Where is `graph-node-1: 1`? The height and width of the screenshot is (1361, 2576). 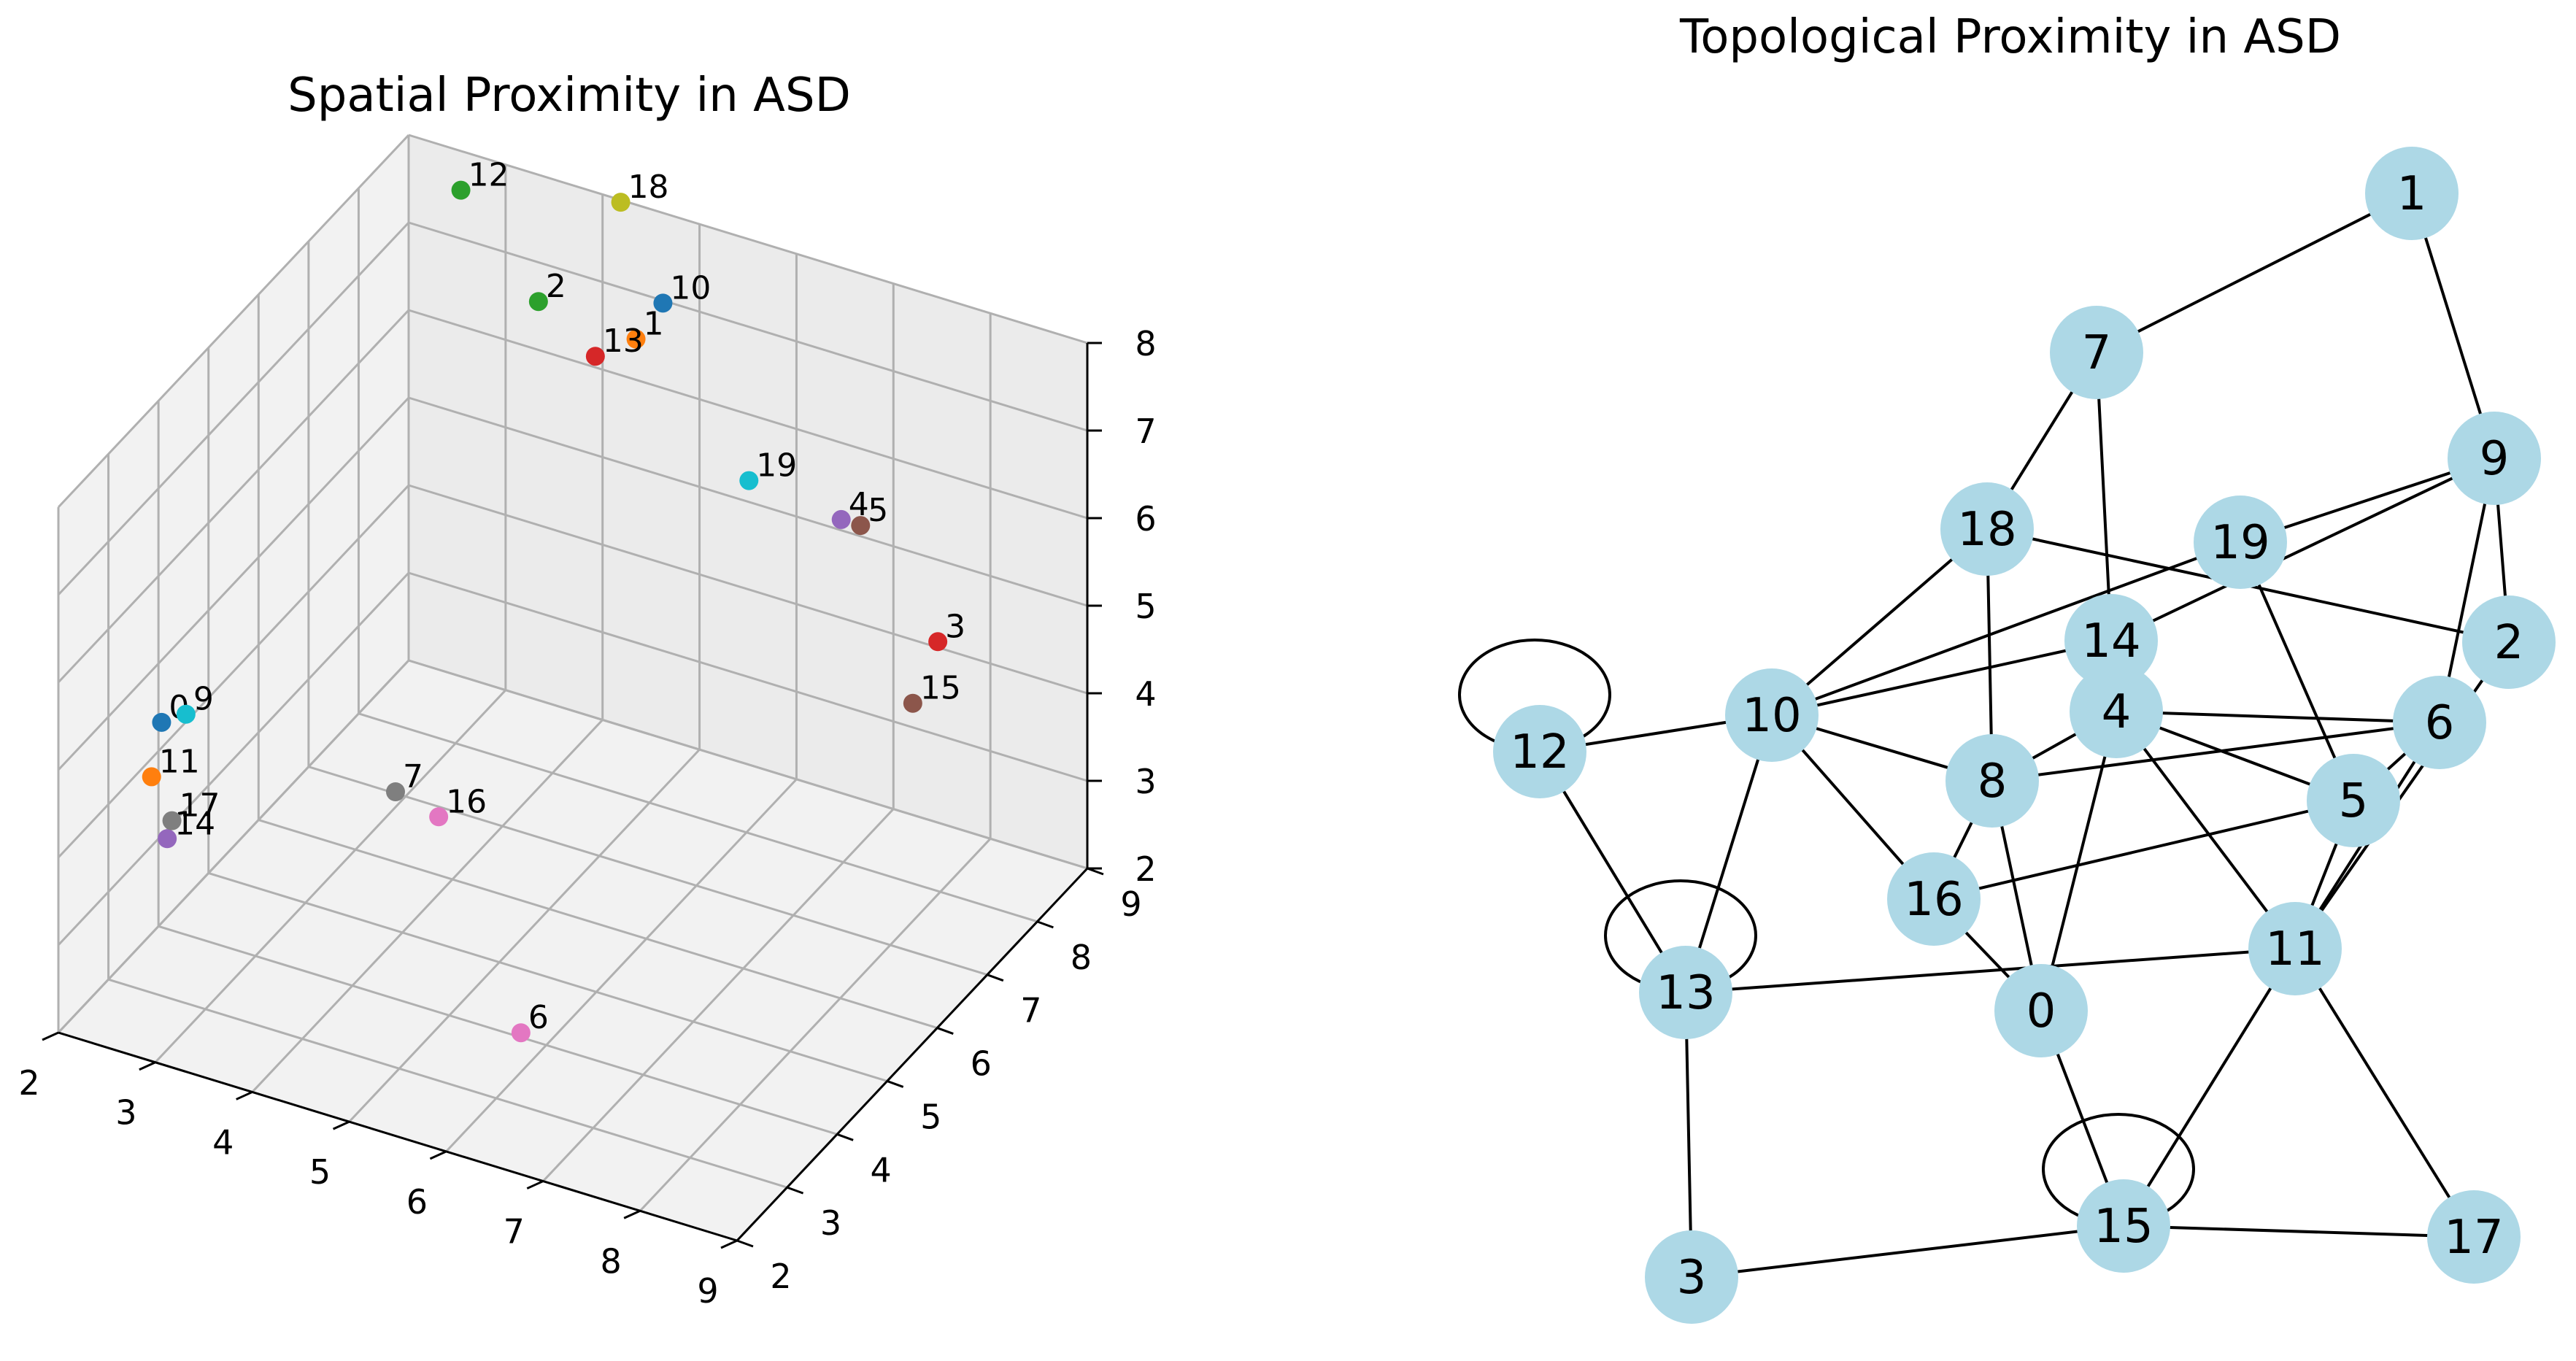 graph-node-1: 1 is located at coordinates (2412, 193).